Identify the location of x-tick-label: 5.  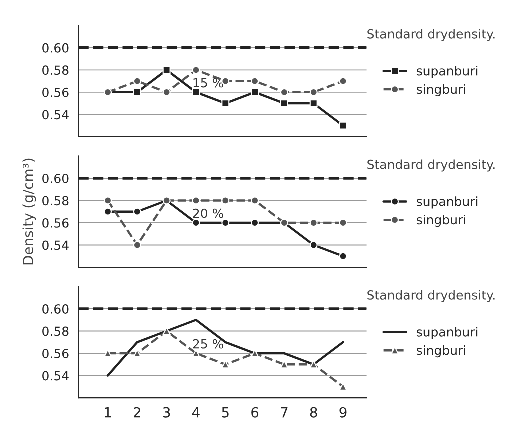
(225, 412).